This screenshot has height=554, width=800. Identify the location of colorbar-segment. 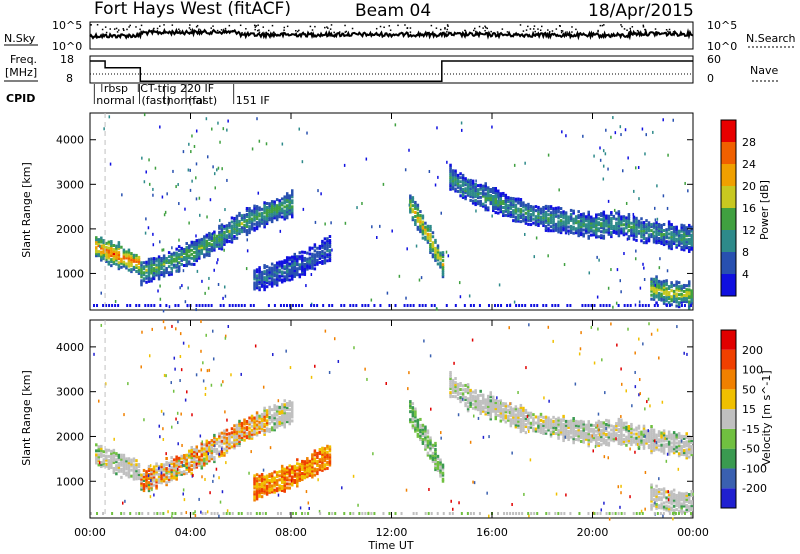
(728, 219).